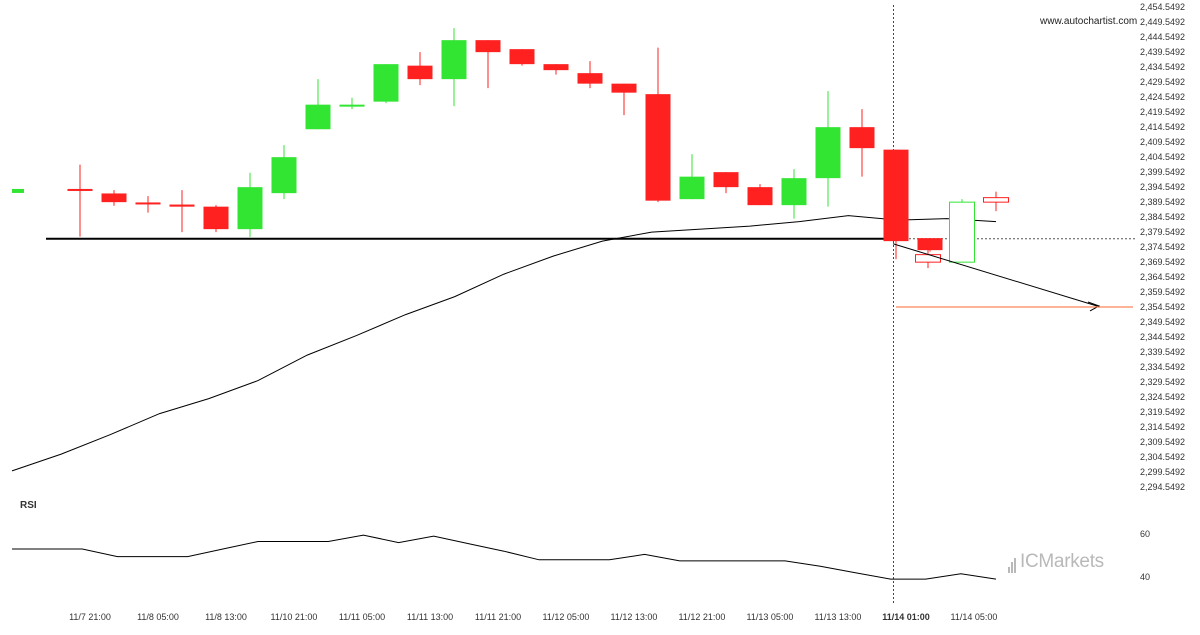 This screenshot has width=1200, height=635. Describe the element at coordinates (90, 617) in the screenshot. I see `x-tick-label: 11/7 21:00` at that location.